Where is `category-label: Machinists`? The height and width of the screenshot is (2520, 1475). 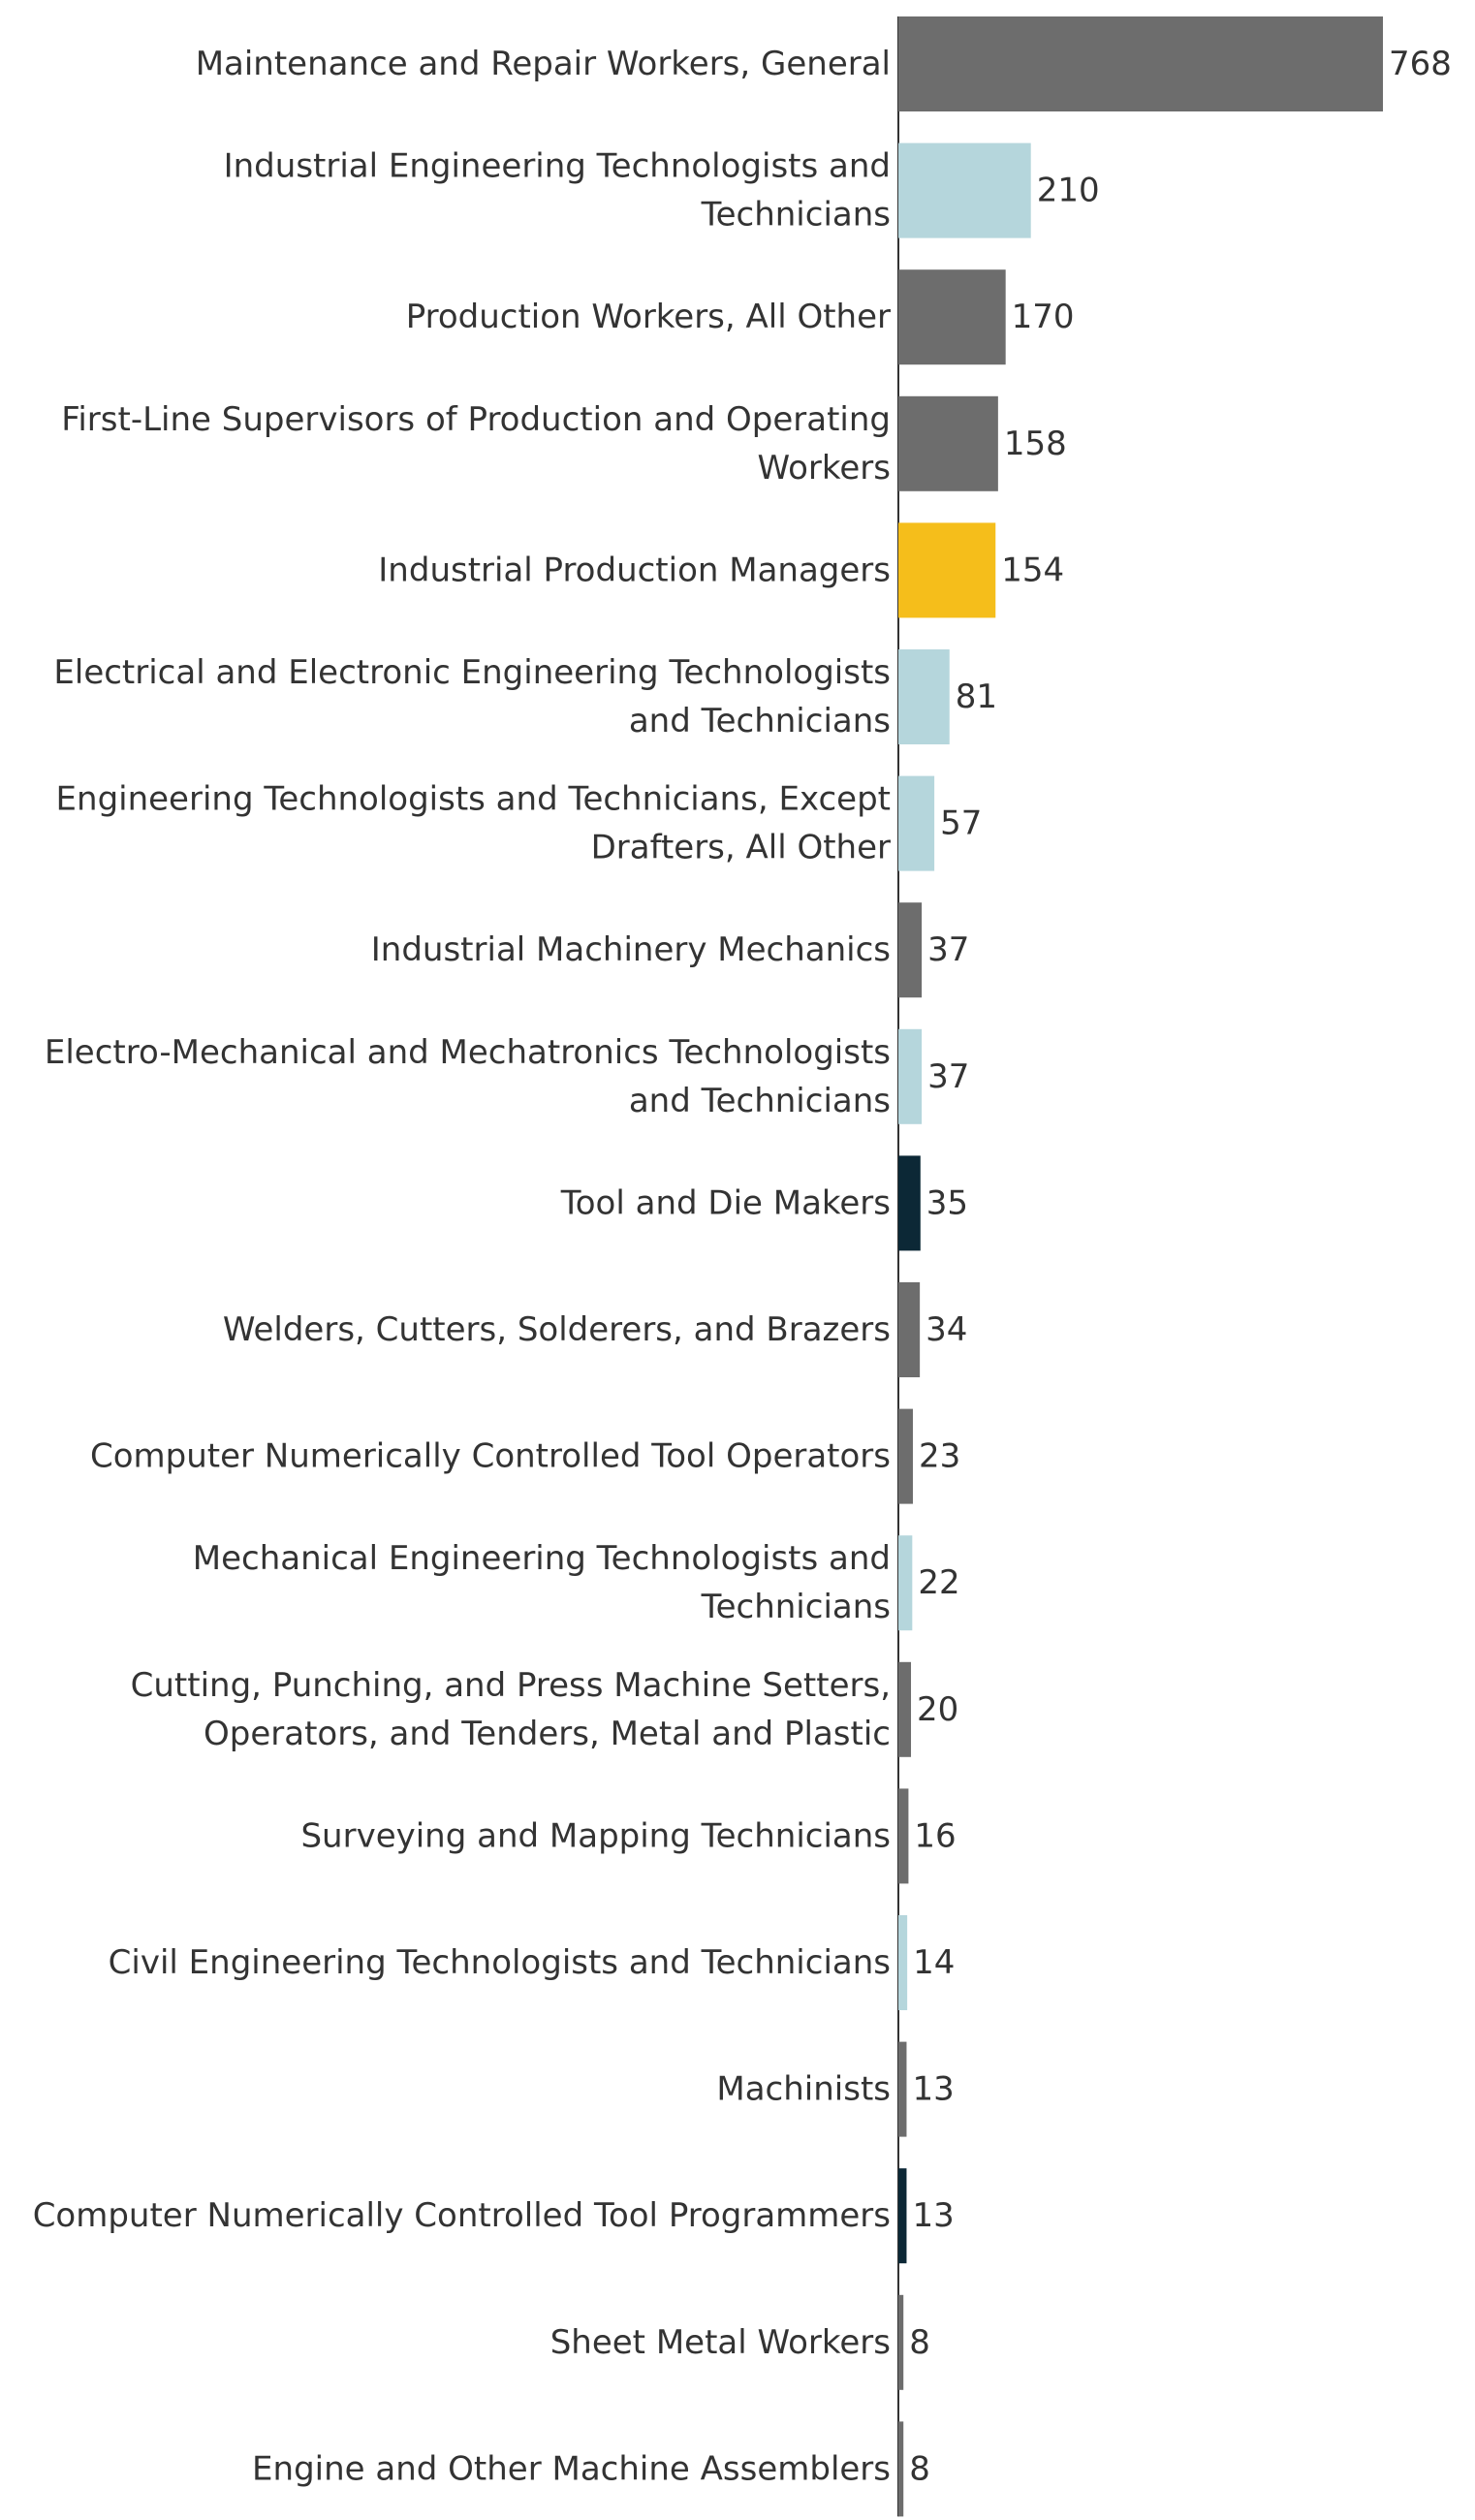
category-label: Machinists is located at coordinates (803, 2089).